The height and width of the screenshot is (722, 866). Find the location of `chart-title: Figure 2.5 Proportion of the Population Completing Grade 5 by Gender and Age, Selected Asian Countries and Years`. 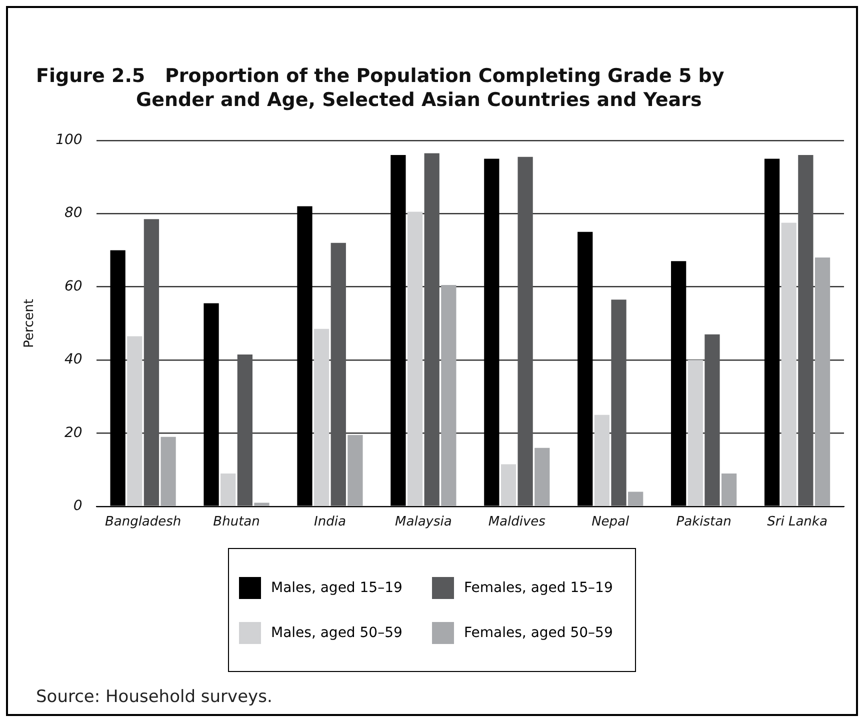

chart-title: Figure 2.5 Proportion of the Population Completing Grade 5 by Gender and Age, Selected Asian Countries and Years is located at coordinates (381, 88).